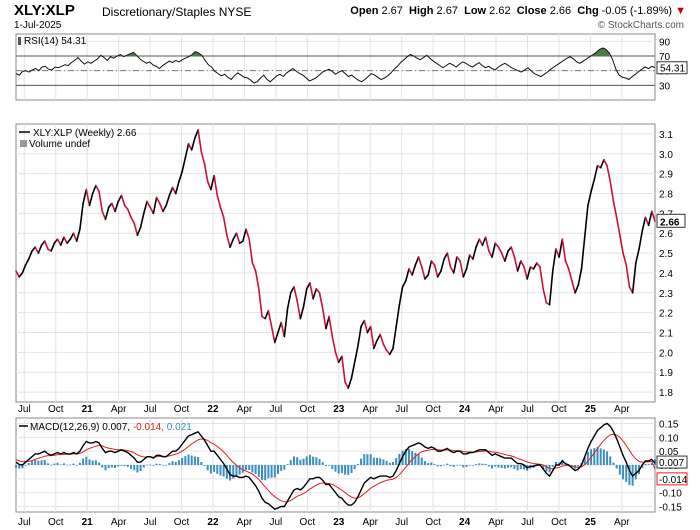  I want to click on macd-last-value-box, so click(672, 462).